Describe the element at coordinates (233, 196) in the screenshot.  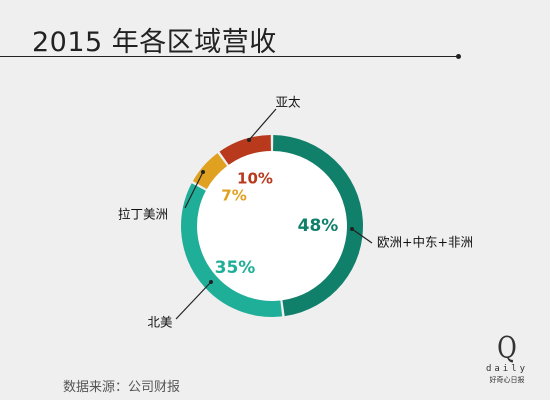
I see `pct-label-2: 7%` at that location.